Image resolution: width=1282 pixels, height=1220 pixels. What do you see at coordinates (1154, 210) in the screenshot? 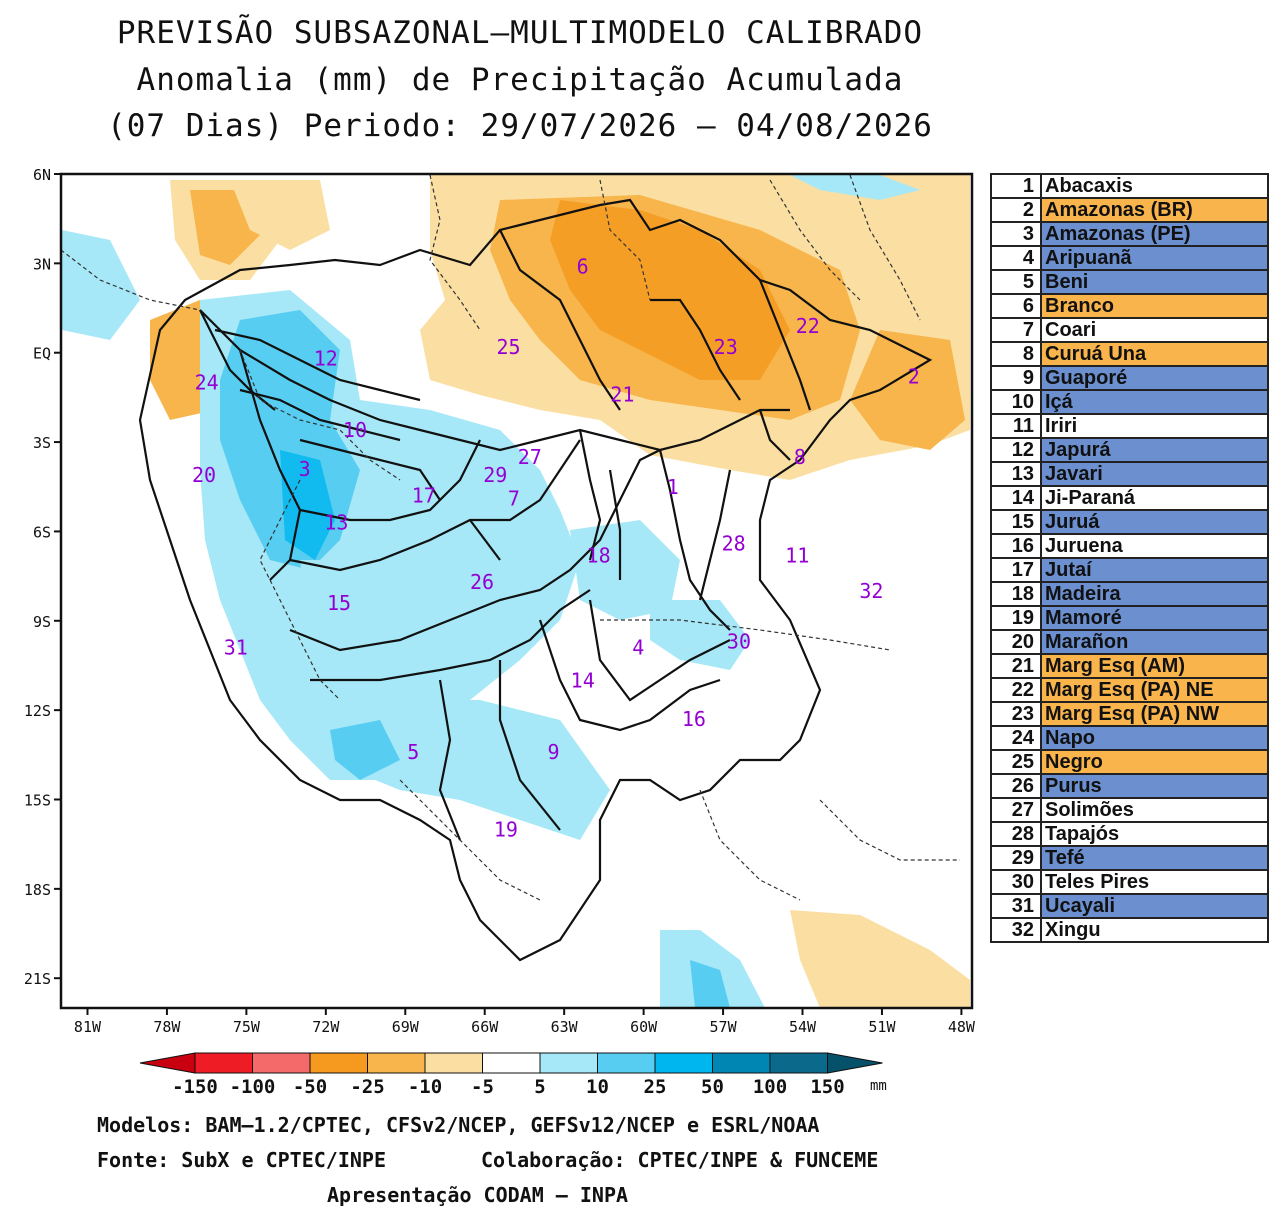
I see `legend-basin-name: Amazonas (BR)` at bounding box center [1154, 210].